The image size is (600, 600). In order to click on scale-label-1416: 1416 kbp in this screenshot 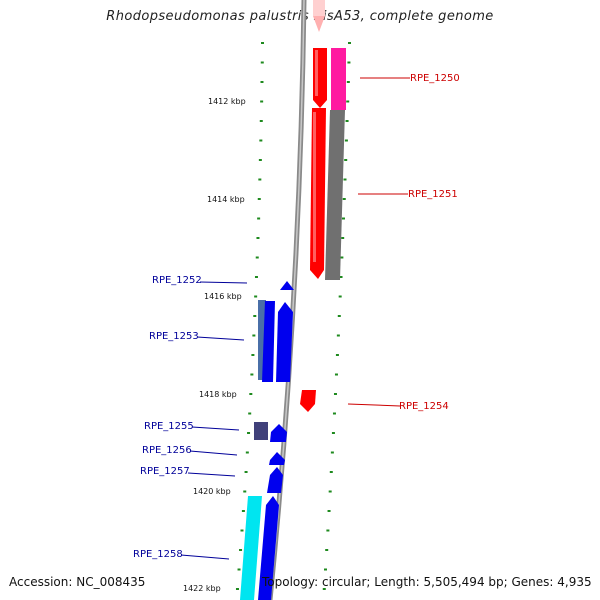, I will do `click(223, 296)`.